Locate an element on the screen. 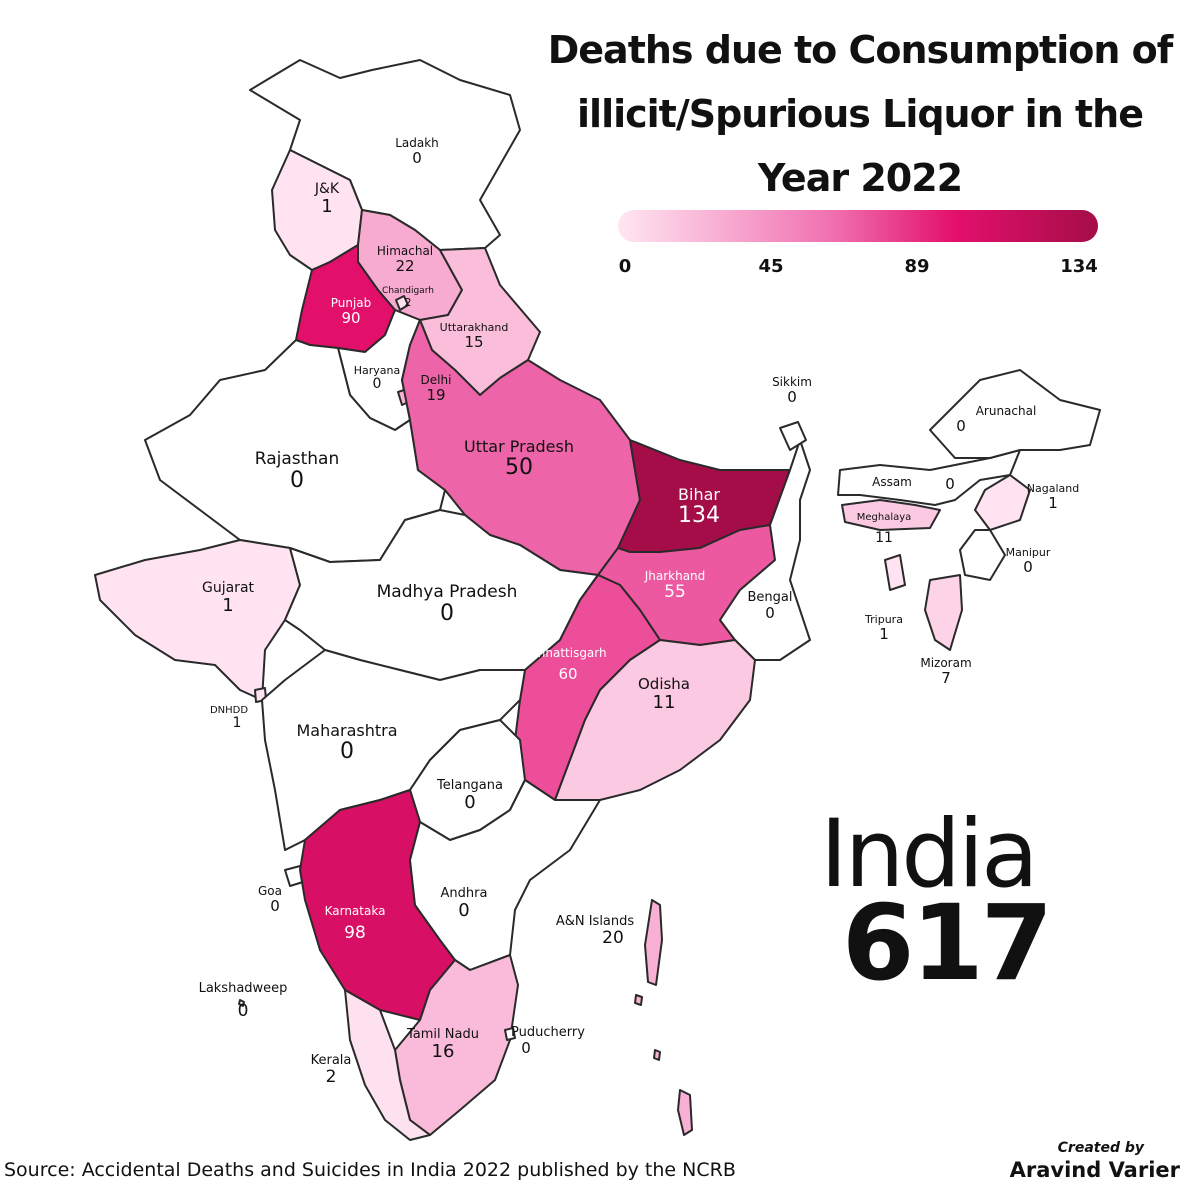 Image resolution: width=1200 pixels, height=1200 pixels. label-mp: Madhya Pradesh 0 is located at coordinates (447, 604).